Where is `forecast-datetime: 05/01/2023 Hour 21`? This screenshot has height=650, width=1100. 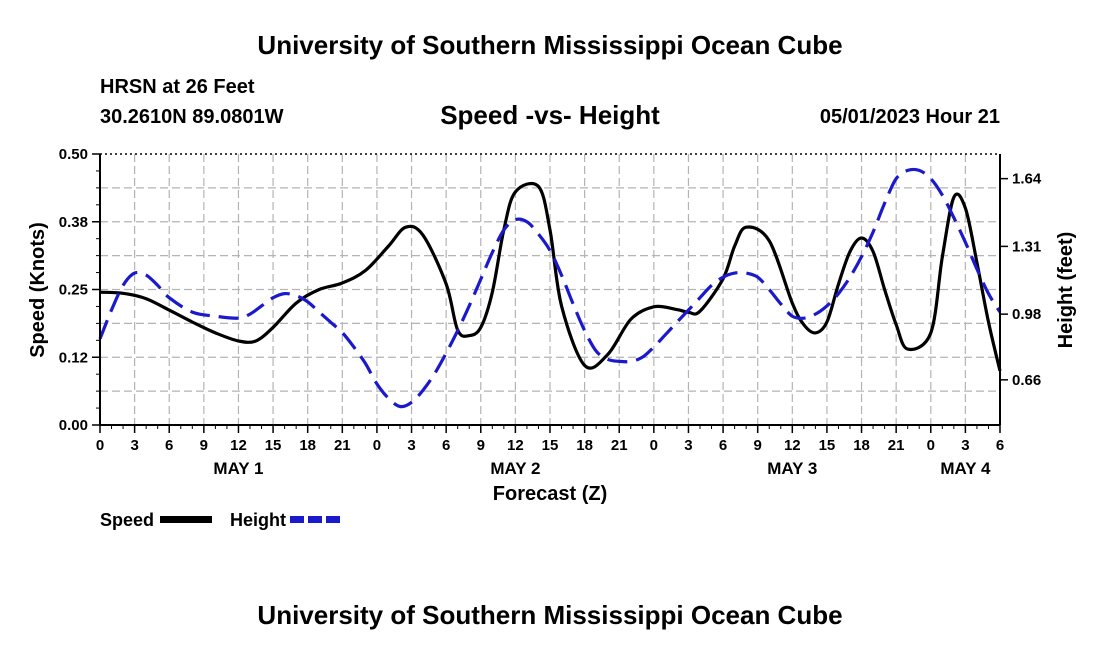 forecast-datetime: 05/01/2023 Hour 21 is located at coordinates (909, 117).